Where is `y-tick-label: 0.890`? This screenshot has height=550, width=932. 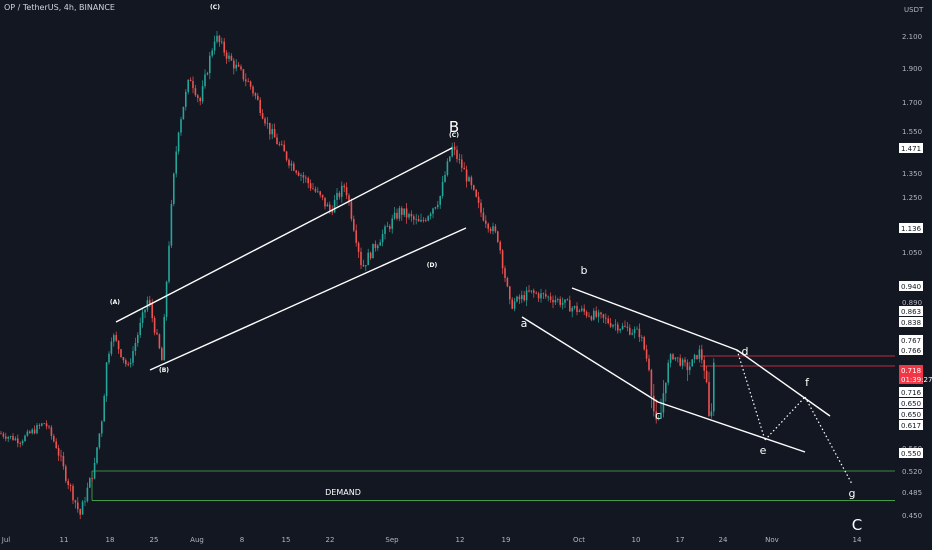 y-tick-label: 0.890 is located at coordinates (912, 303).